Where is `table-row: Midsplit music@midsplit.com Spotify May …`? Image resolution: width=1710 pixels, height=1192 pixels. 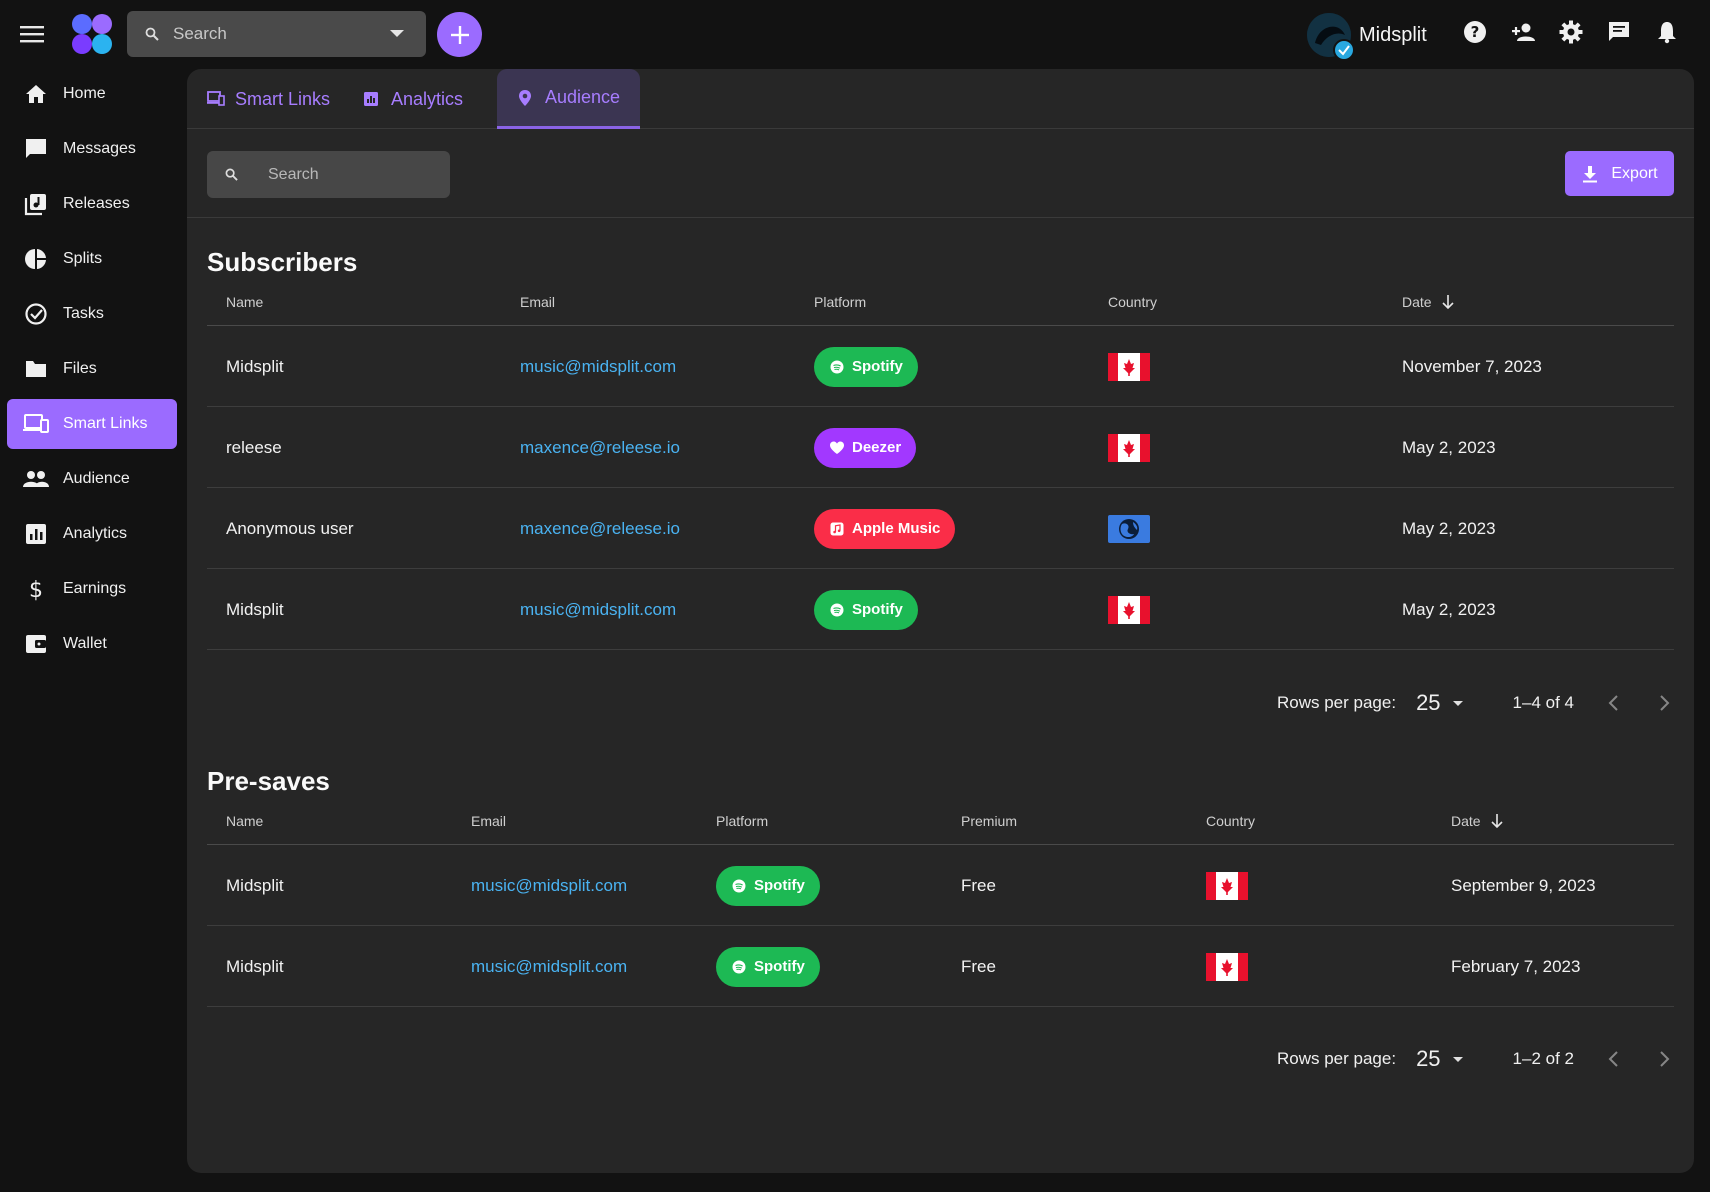 table-row: Midsplit music@midsplit.com Spotify May … is located at coordinates (940, 609).